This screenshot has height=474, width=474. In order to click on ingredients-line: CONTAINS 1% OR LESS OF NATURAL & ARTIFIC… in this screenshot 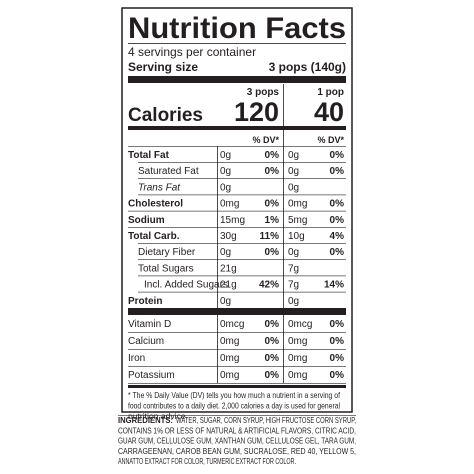, I will do `click(237, 430)`.